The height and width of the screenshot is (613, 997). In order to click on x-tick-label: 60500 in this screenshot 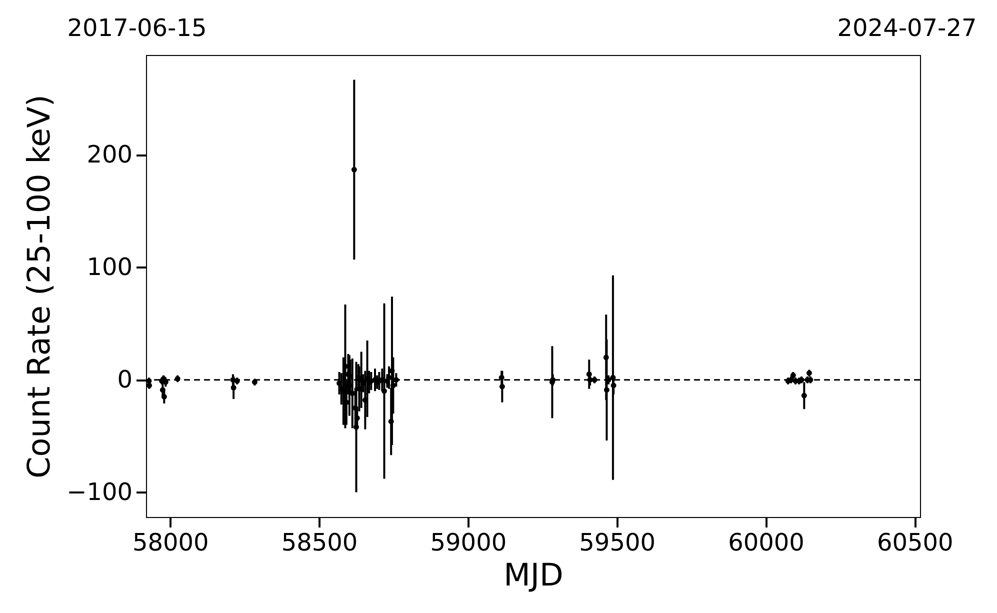, I will do `click(915, 542)`.